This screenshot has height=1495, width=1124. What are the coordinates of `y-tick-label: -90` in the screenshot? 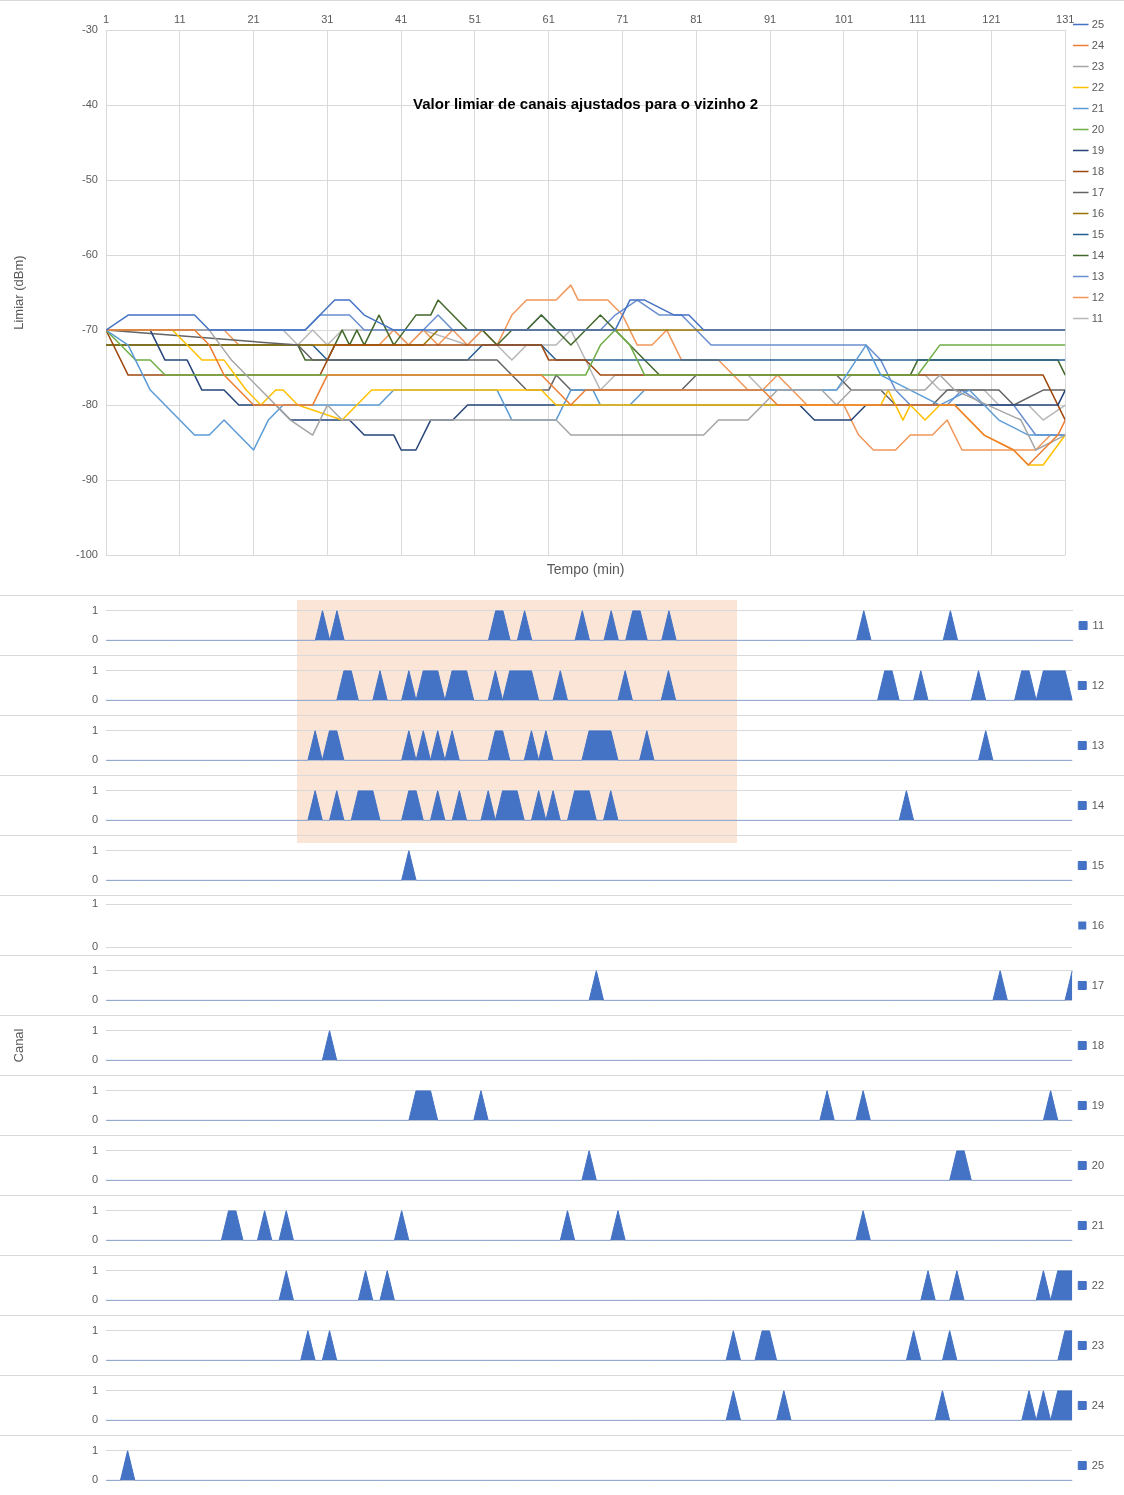 It's located at (90, 479).